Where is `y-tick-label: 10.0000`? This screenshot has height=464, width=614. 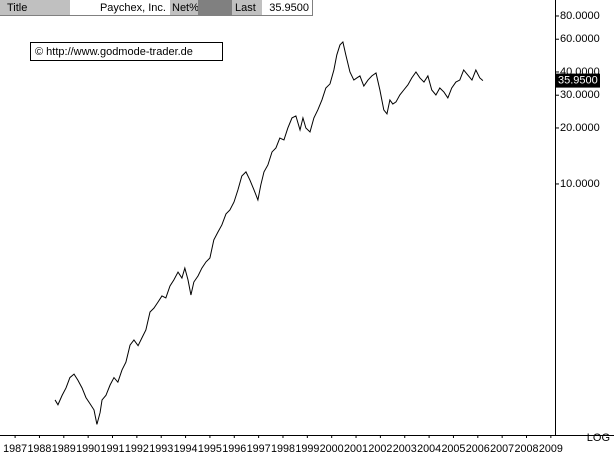
y-tick-label: 10.0000 is located at coordinates (580, 184).